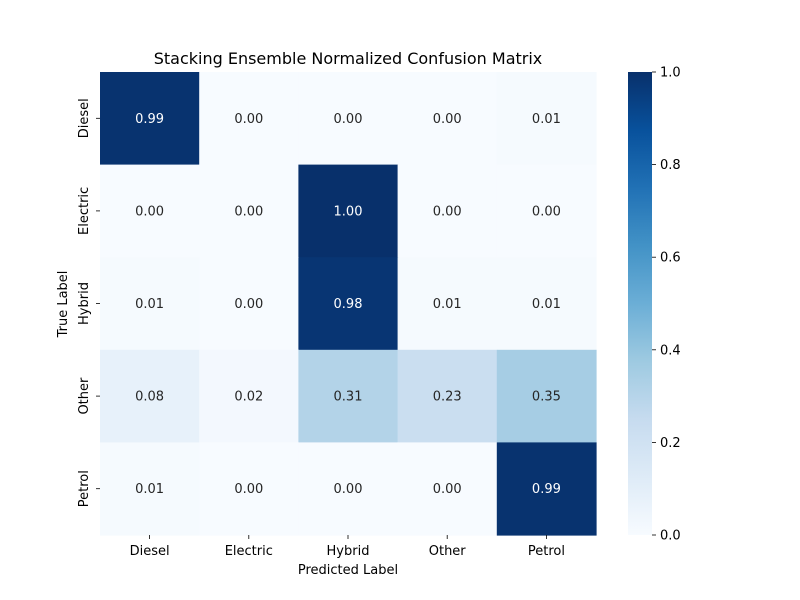 The image size is (800, 600). I want to click on colorbar-tick-label: 1.0, so click(670, 73).